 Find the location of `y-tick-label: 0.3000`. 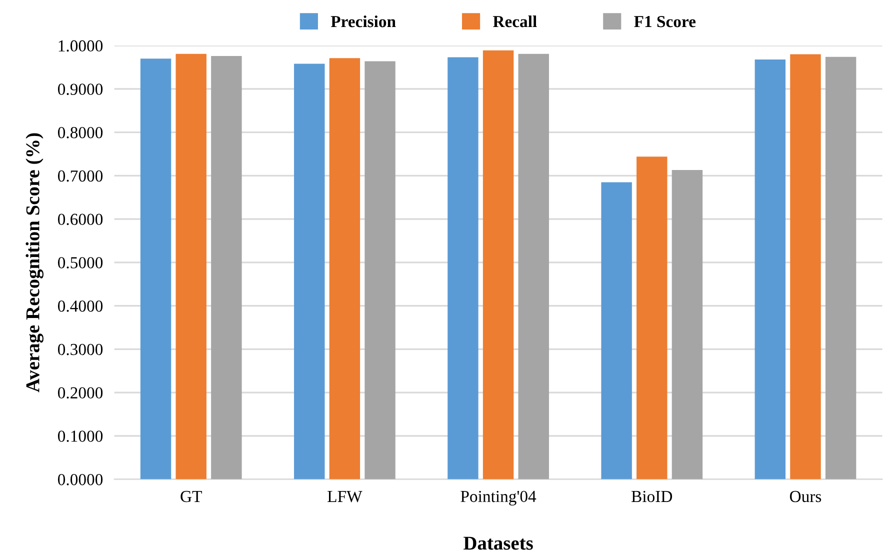

y-tick-label: 0.3000 is located at coordinates (80, 350).